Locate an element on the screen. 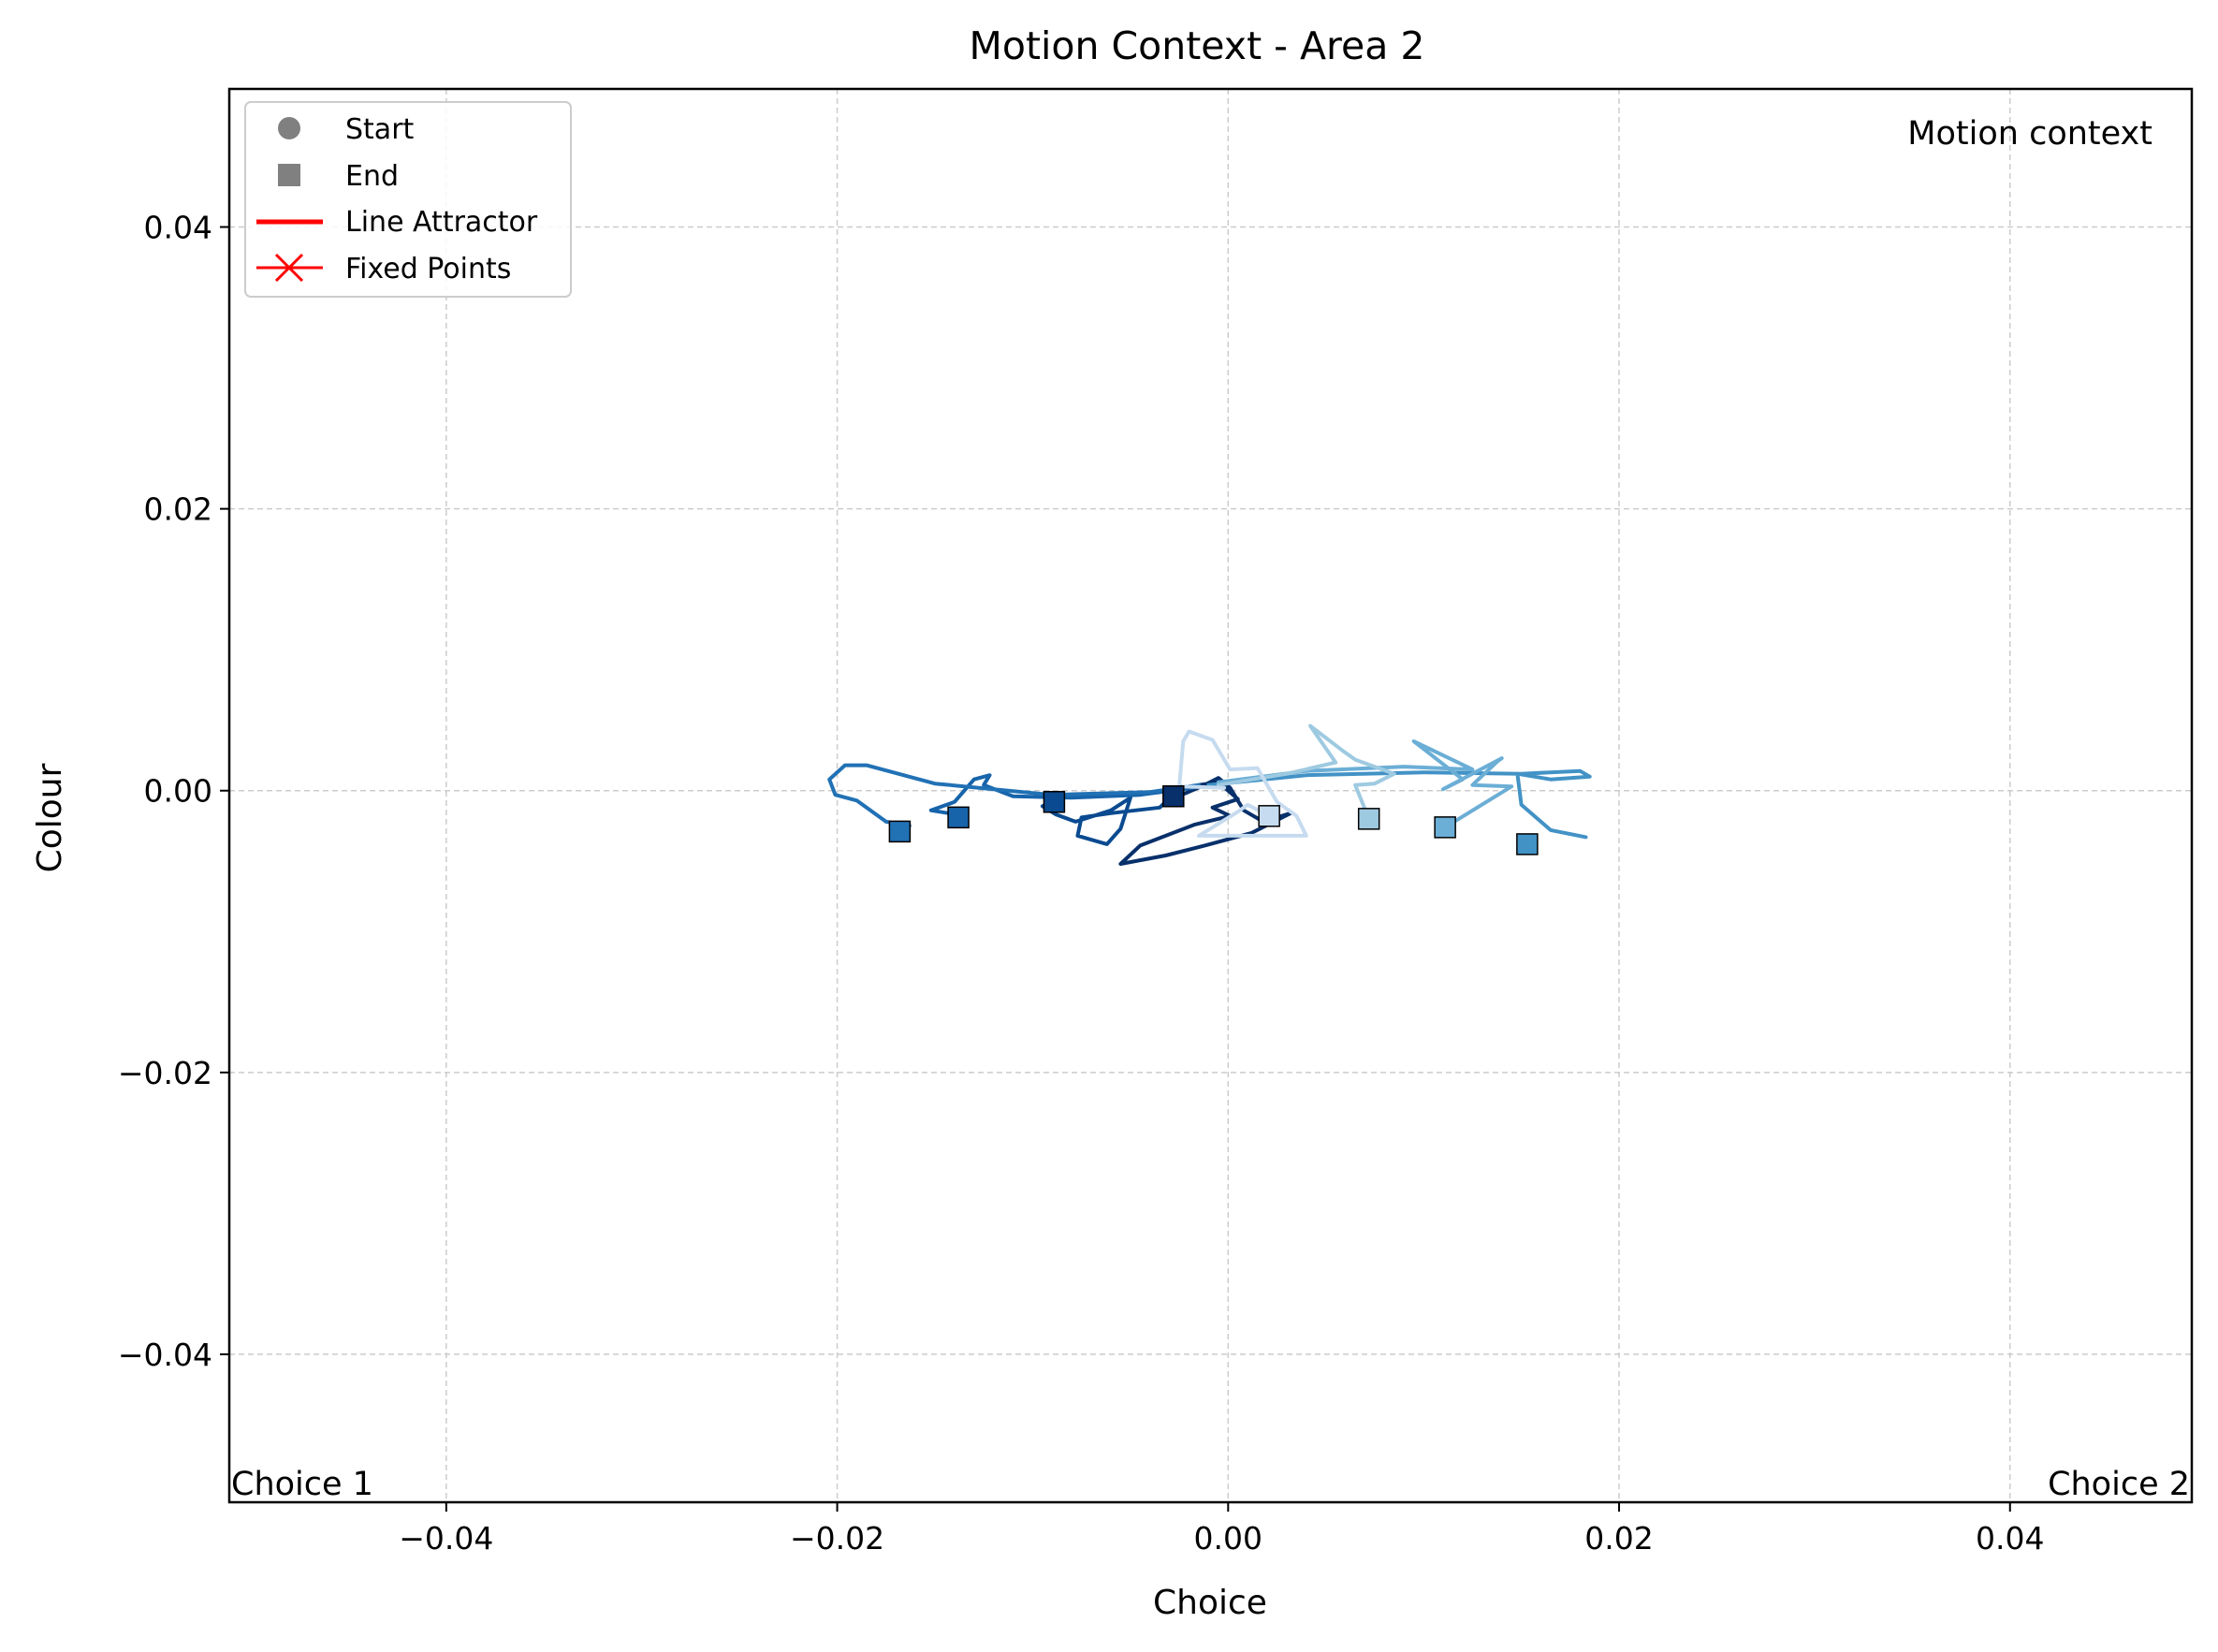  chart-title: Motion Context - Area 2 is located at coordinates (1197, 46).